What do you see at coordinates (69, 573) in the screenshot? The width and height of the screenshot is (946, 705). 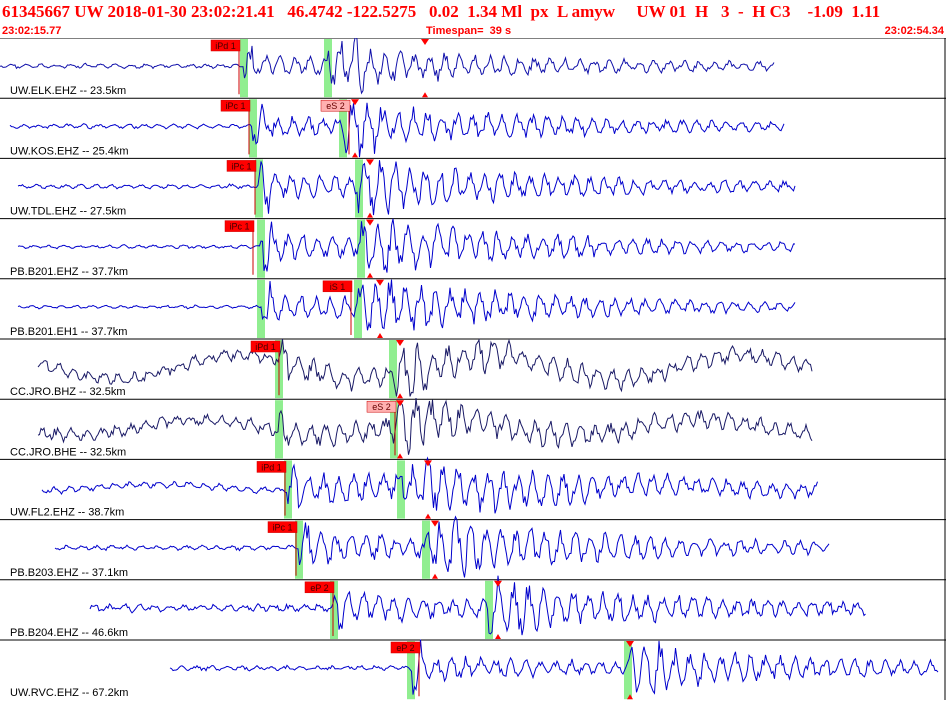 I see `station-label: PB.B203.EHZ -- 37.1km` at bounding box center [69, 573].